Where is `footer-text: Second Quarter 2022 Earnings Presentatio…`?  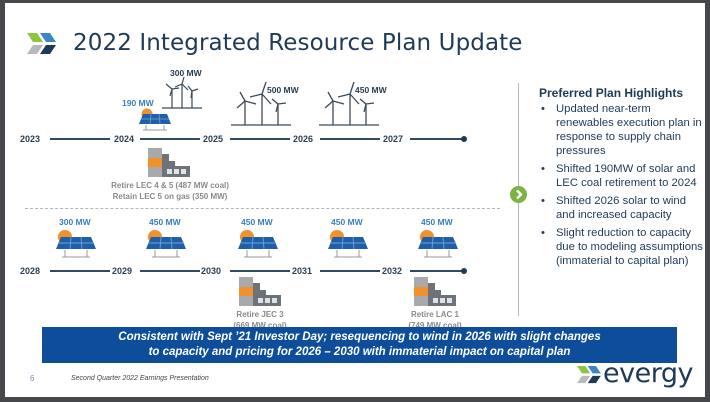 footer-text: Second Quarter 2022 Earnings Presentatio… is located at coordinates (140, 378).